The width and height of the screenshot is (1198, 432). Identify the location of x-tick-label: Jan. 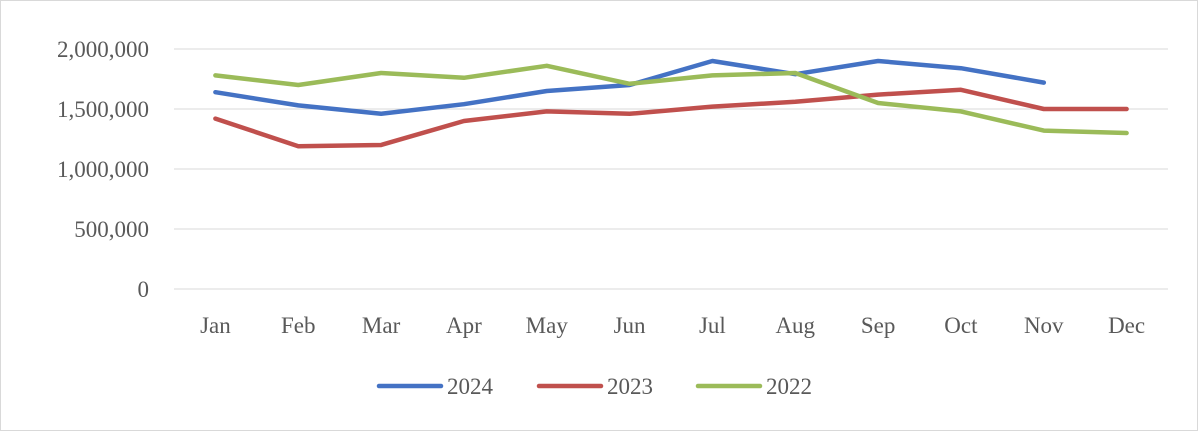
(215, 325).